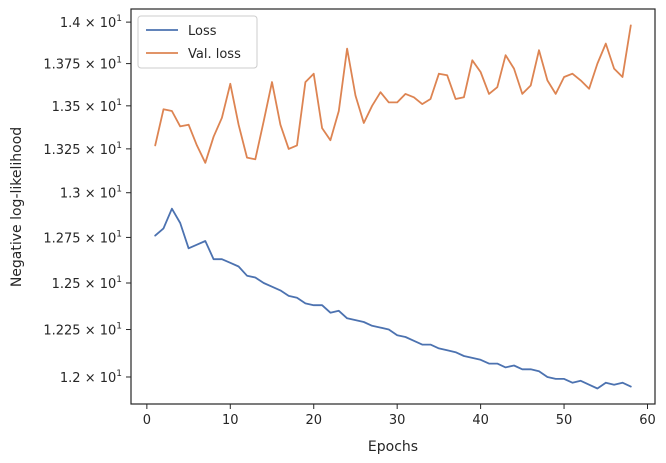 This screenshot has height=463, width=666. What do you see at coordinates (202, 31) in the screenshot?
I see `legend-label-loss: Loss` at bounding box center [202, 31].